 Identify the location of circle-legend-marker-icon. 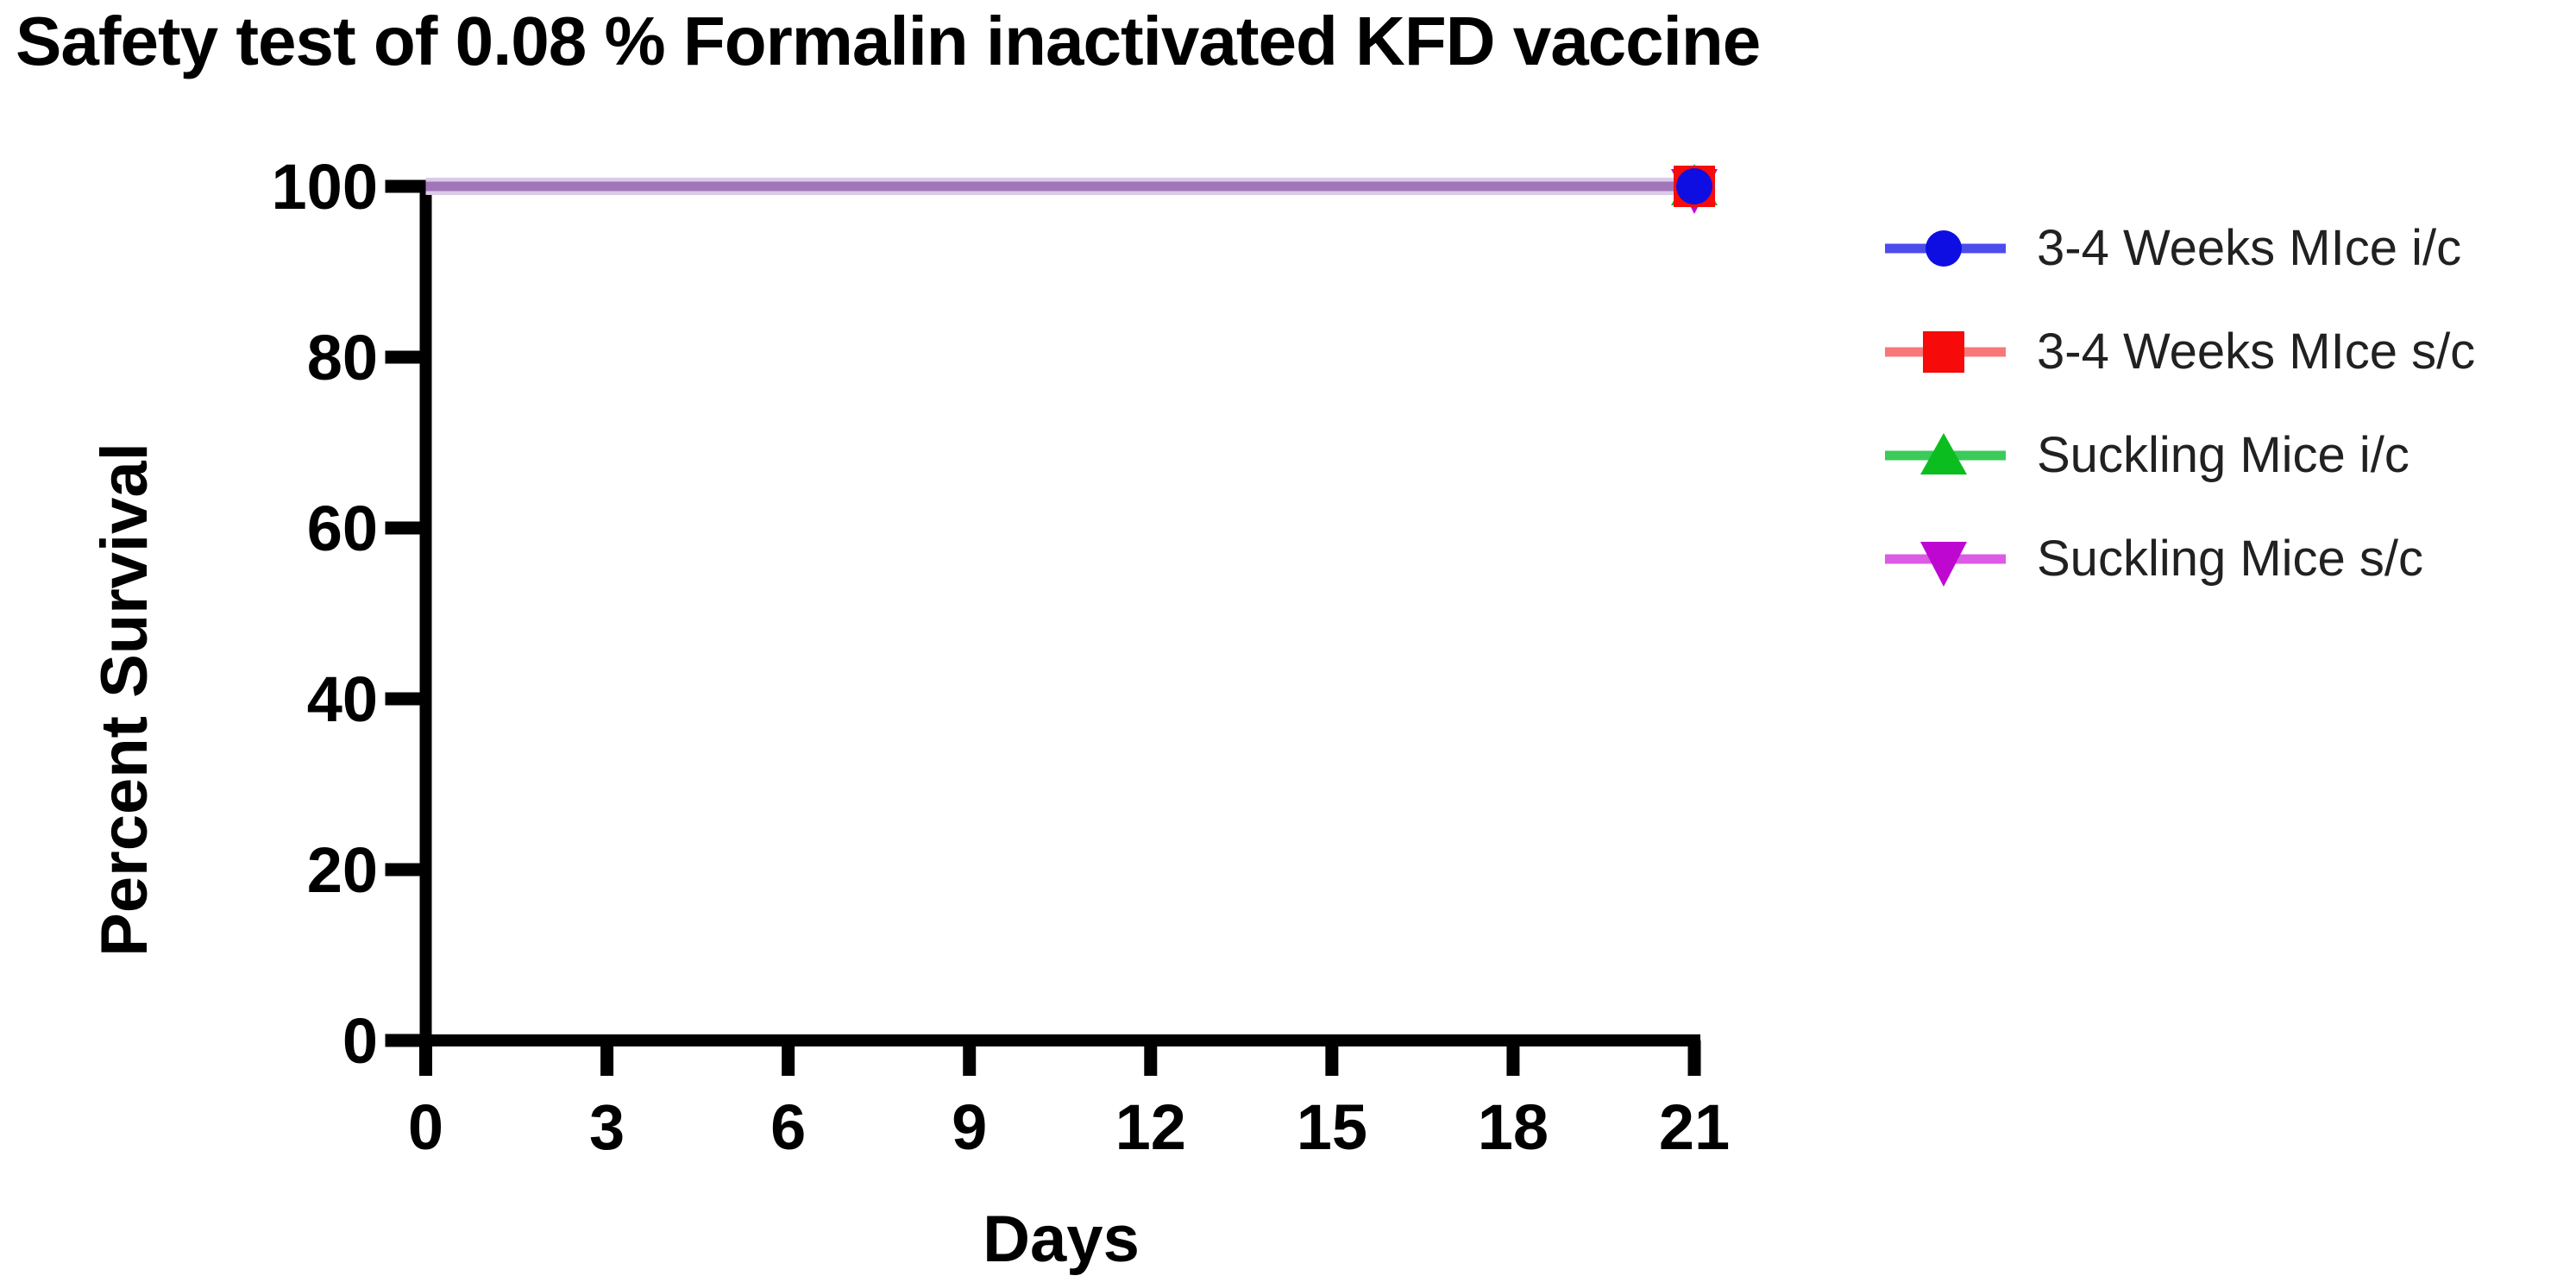
(1945, 248).